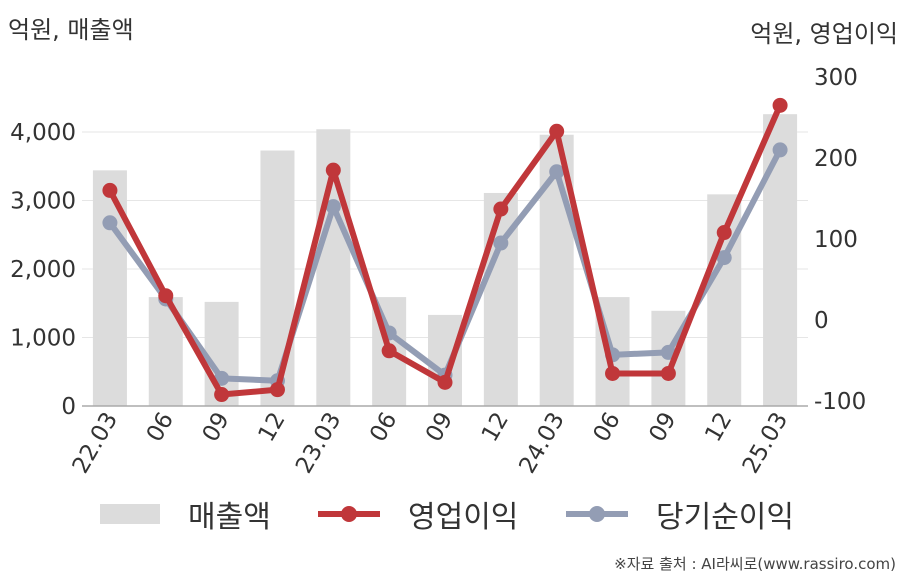 The height and width of the screenshot is (580, 908). What do you see at coordinates (725, 517) in the screenshot?
I see `legend-label-net-income: 당기순이익` at bounding box center [725, 517].